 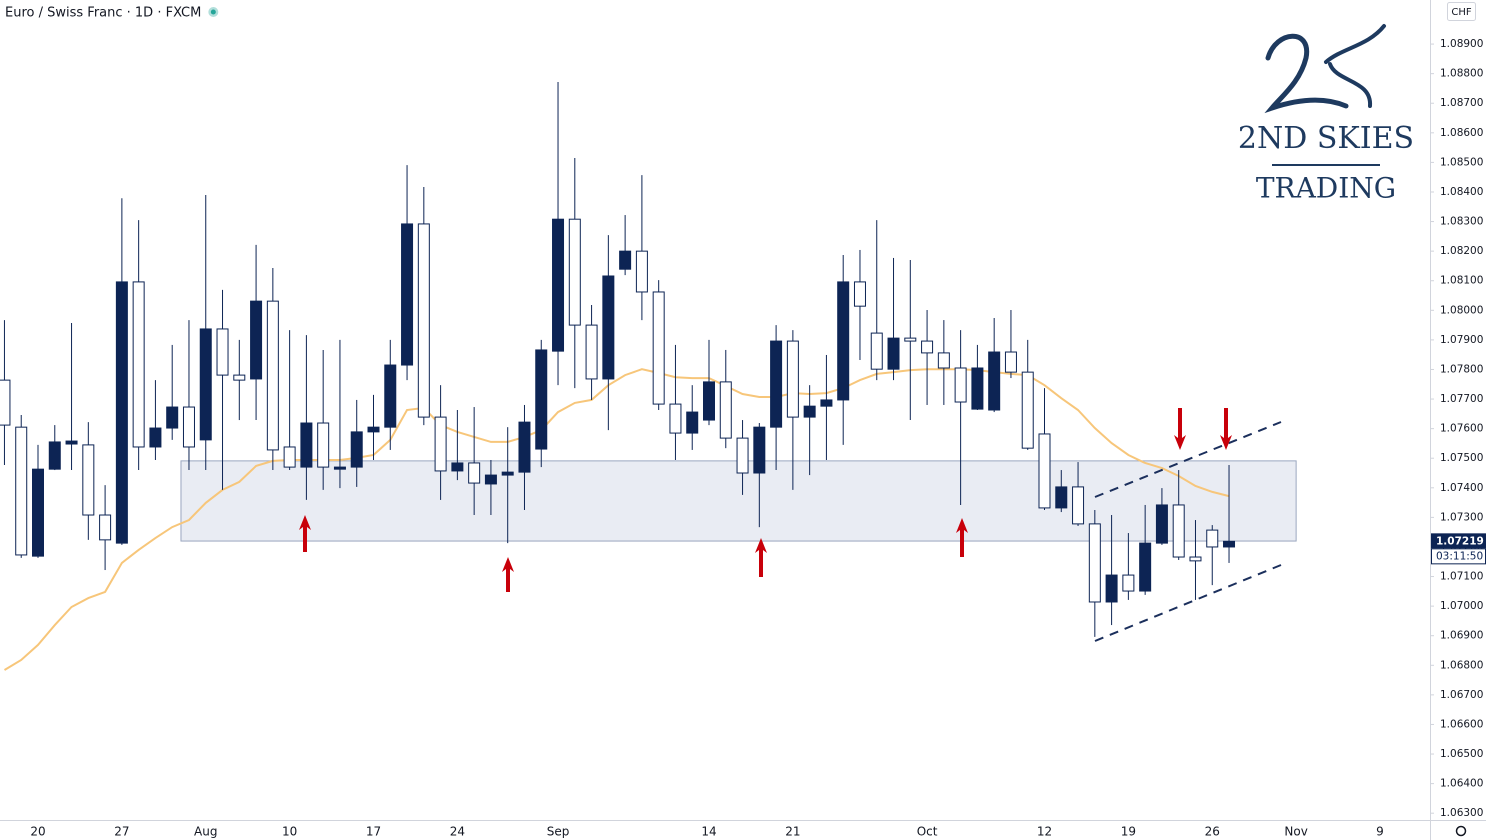 What do you see at coordinates (738, 501) in the screenshot?
I see `support-zone` at bounding box center [738, 501].